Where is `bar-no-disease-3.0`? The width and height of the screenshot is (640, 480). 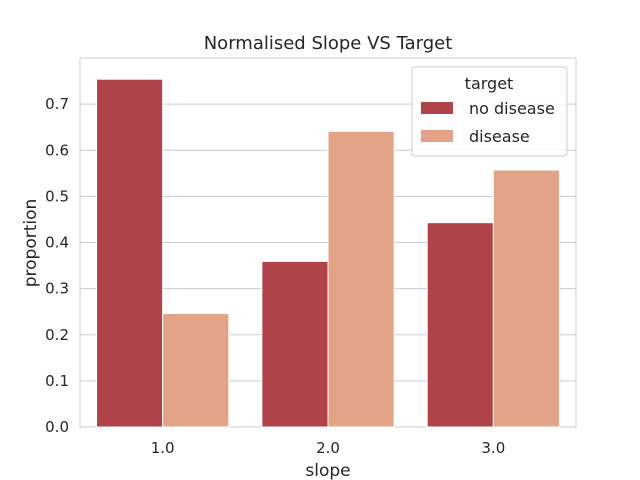
bar-no-disease-3.0 is located at coordinates (460, 325).